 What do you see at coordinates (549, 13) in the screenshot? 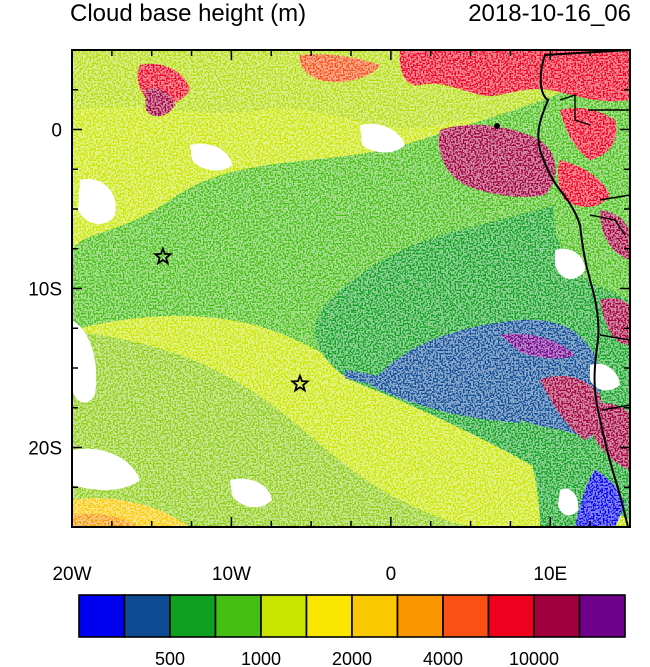
I see `map-datetime: 2018-10-16_06` at bounding box center [549, 13].